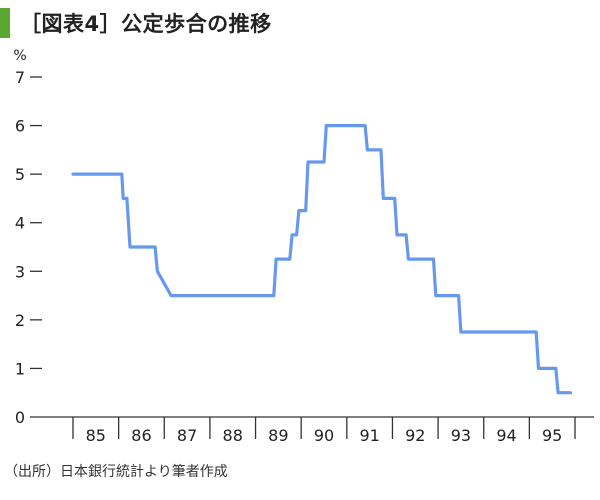 This screenshot has height=500, width=600. I want to click on y-tick-label-6: 6, so click(20, 126).